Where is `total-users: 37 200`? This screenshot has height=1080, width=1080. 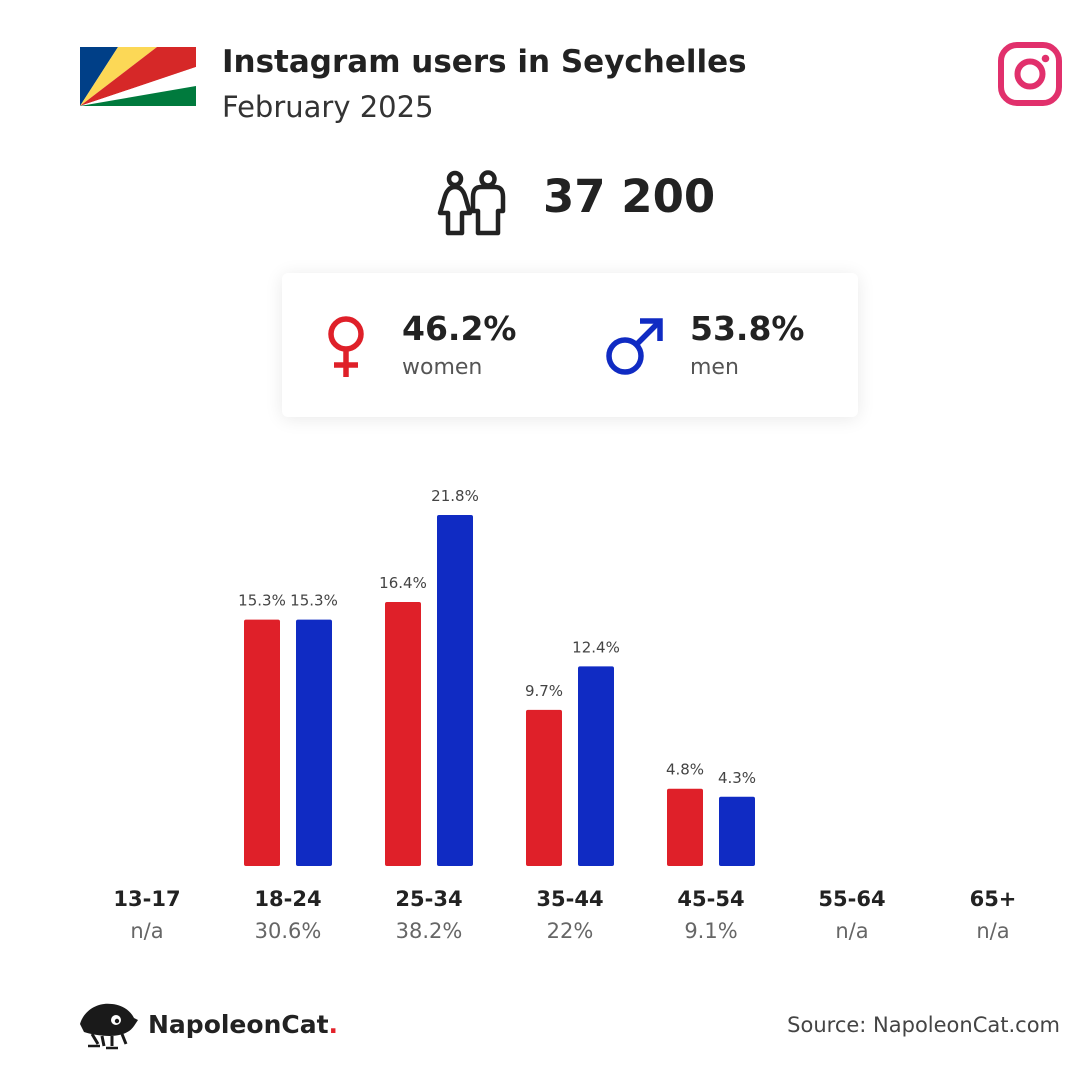
total-users: 37 200 is located at coordinates (629, 196).